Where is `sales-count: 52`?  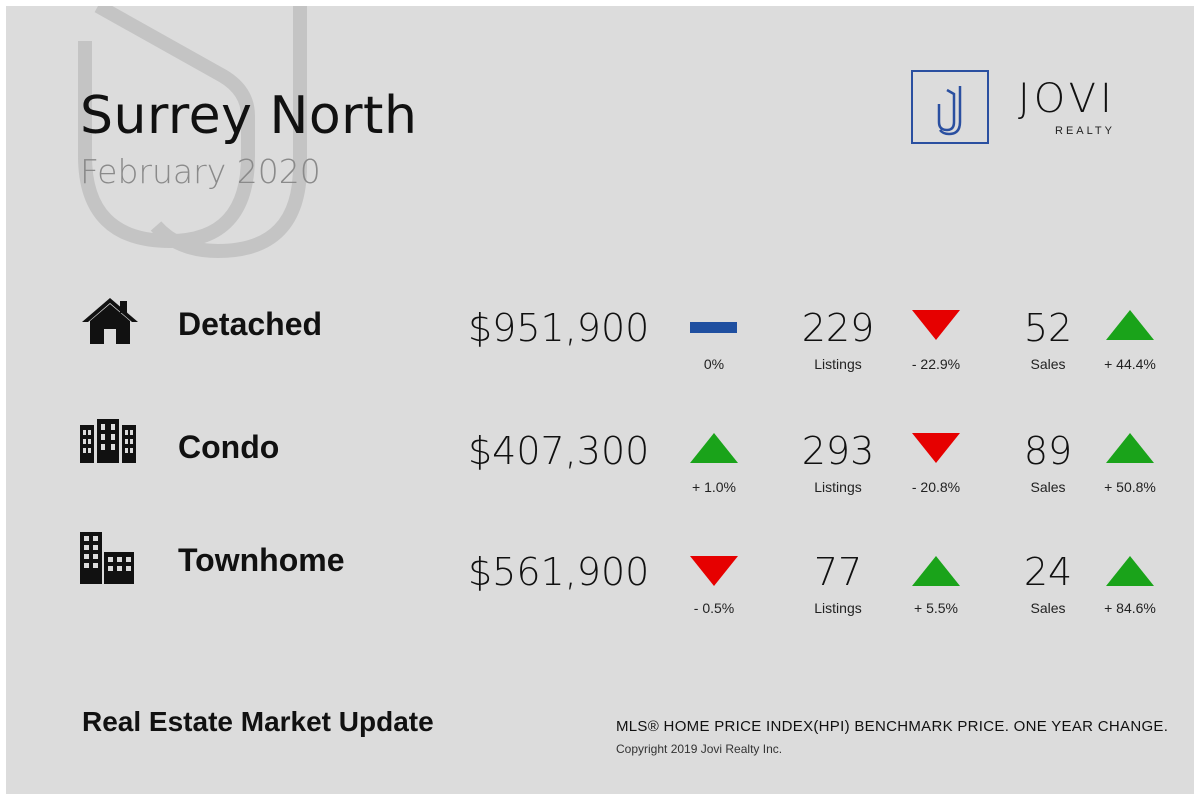 sales-count: 52 is located at coordinates (1048, 328).